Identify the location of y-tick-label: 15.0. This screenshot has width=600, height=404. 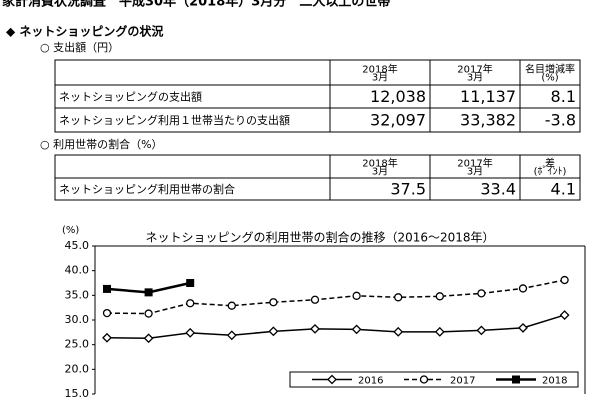
(77, 393).